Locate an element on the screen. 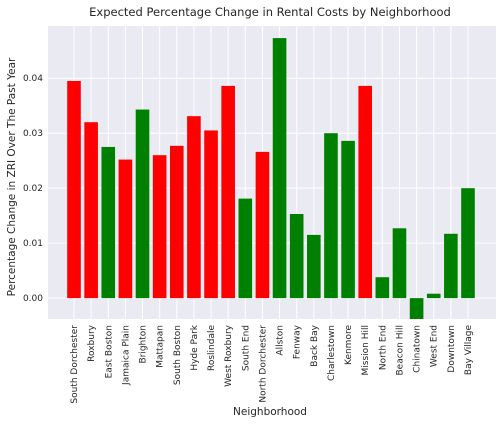 The image size is (501, 426). bar-north-dorchester is located at coordinates (262, 225).